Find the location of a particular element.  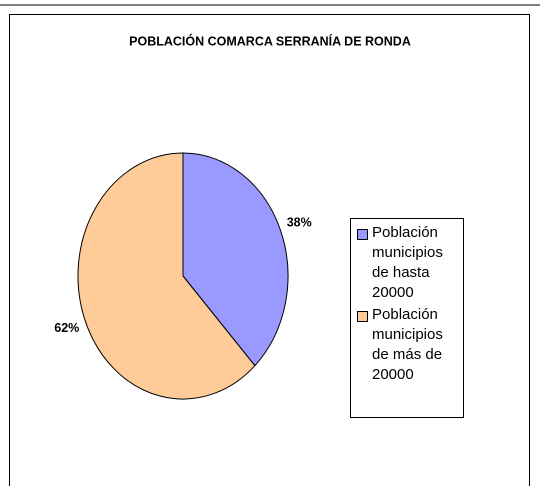

legend-entry: Población municipios de más de 20000 is located at coordinates (408, 345).